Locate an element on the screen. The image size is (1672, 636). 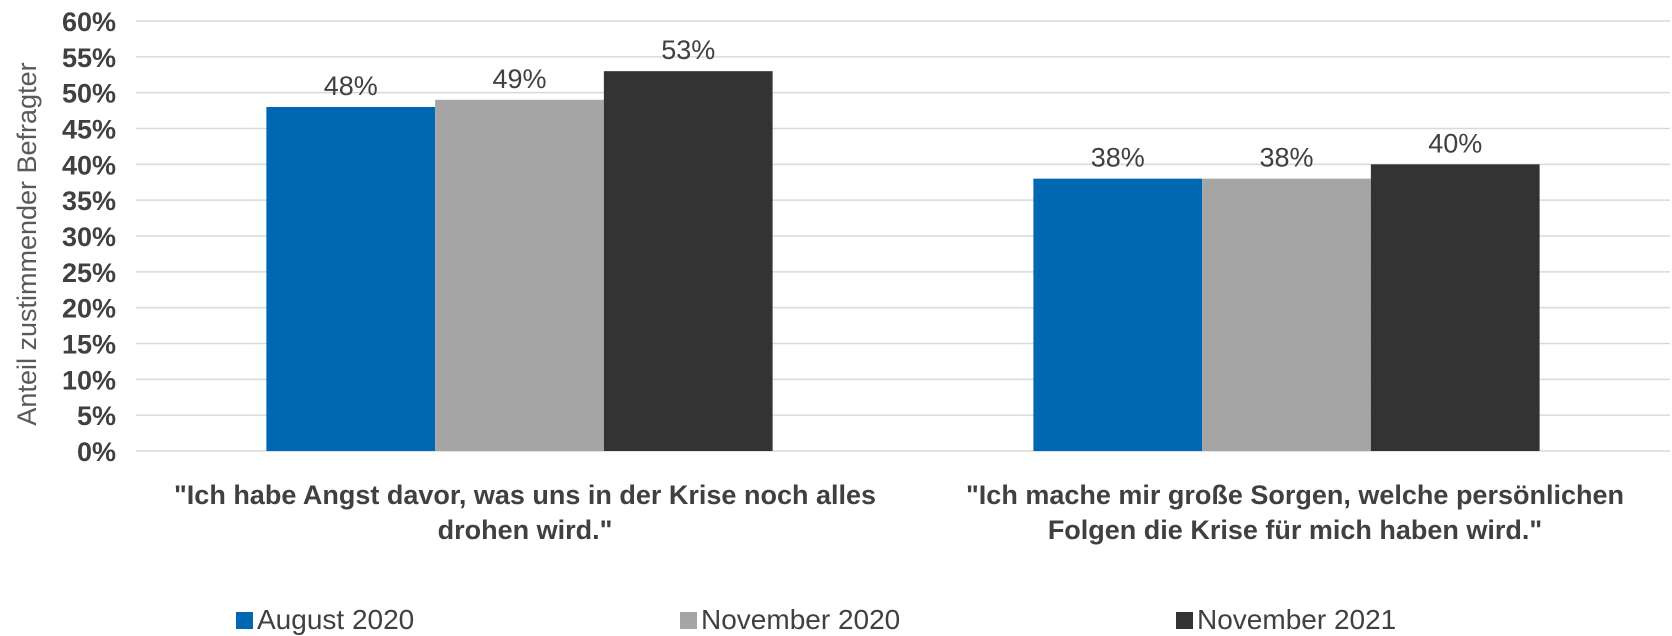
legend-label: November 2021 is located at coordinates (1297, 619).